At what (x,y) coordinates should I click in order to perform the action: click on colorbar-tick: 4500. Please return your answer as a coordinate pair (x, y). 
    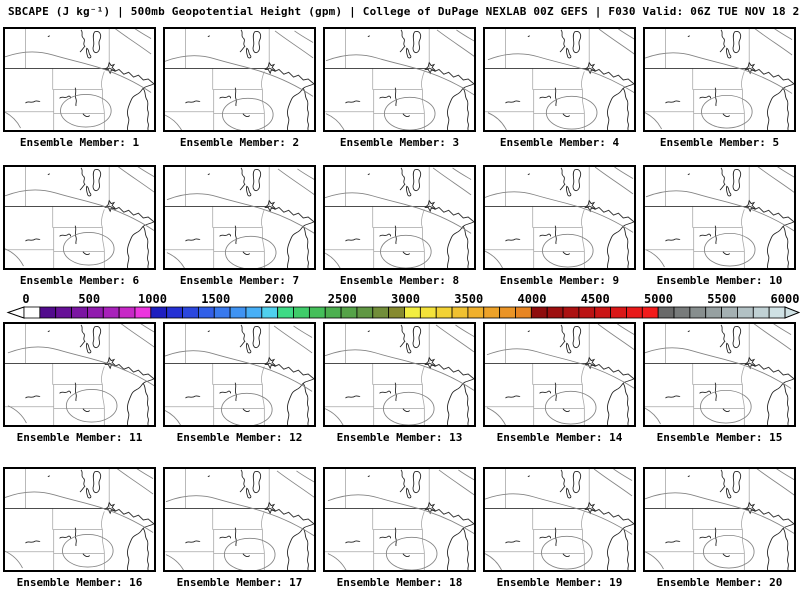
    Looking at the image, I should click on (595, 299).